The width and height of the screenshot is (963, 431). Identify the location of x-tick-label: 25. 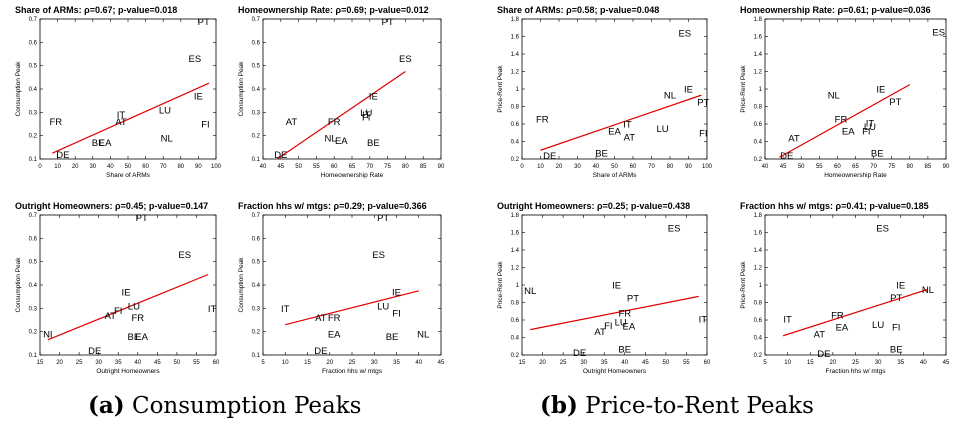
(352, 363).